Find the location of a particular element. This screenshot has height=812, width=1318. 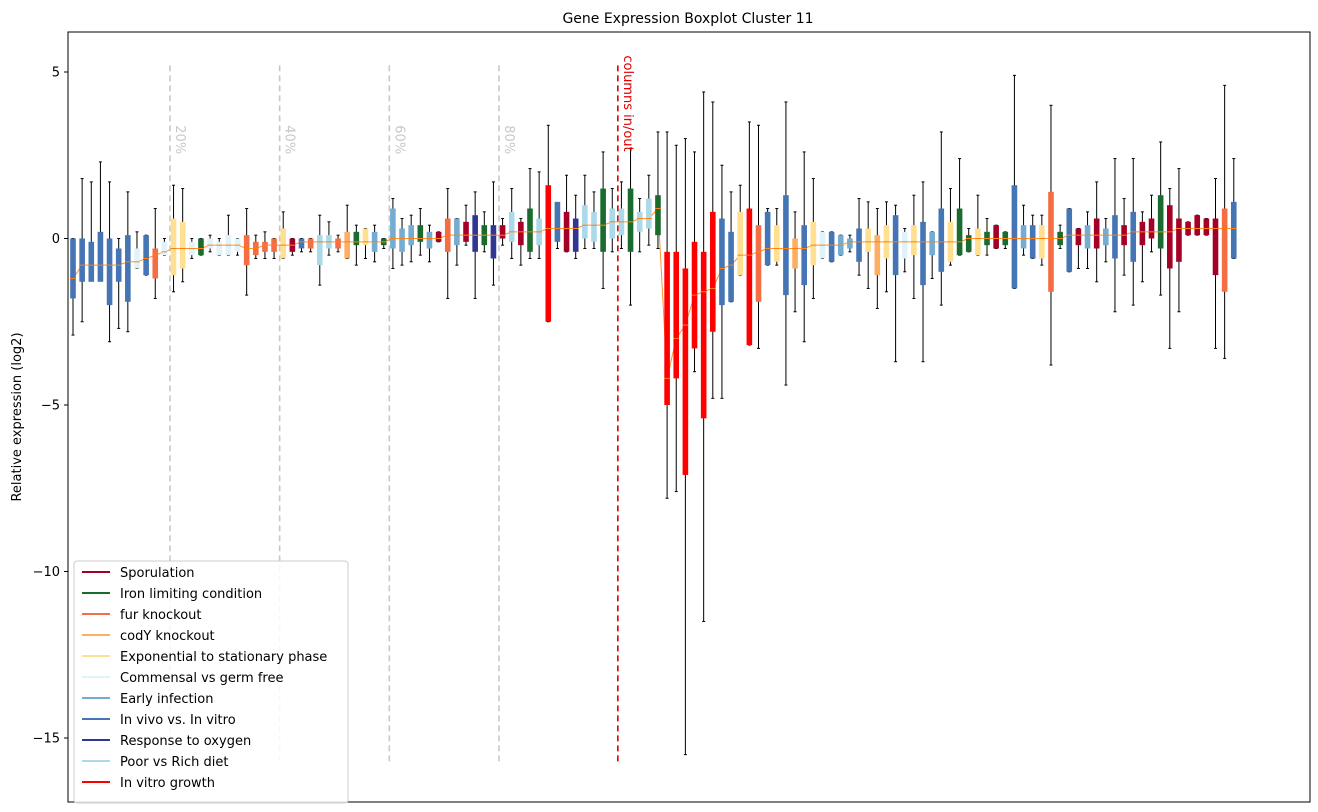

legend-label: In vitro growth is located at coordinates (167, 783).